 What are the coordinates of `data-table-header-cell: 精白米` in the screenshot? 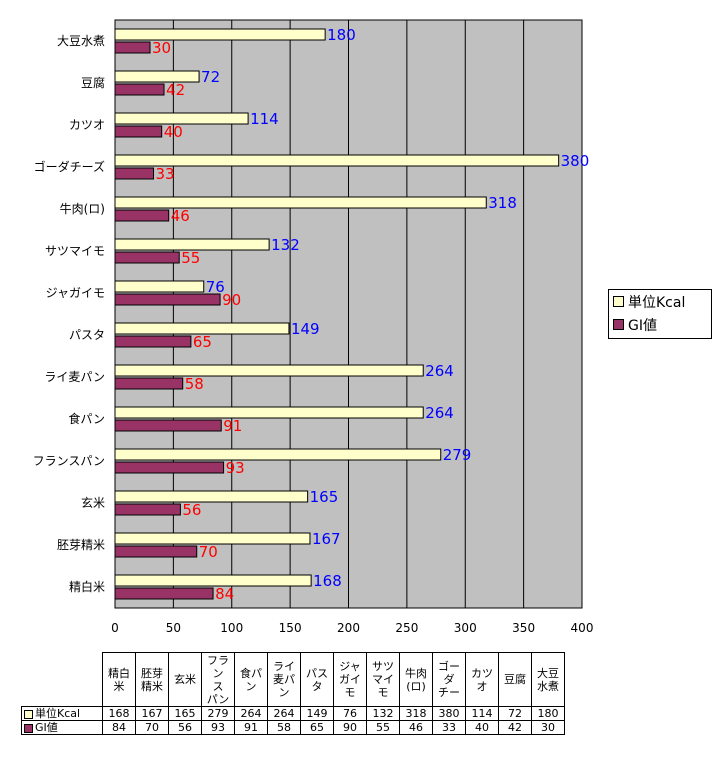 It's located at (119, 679).